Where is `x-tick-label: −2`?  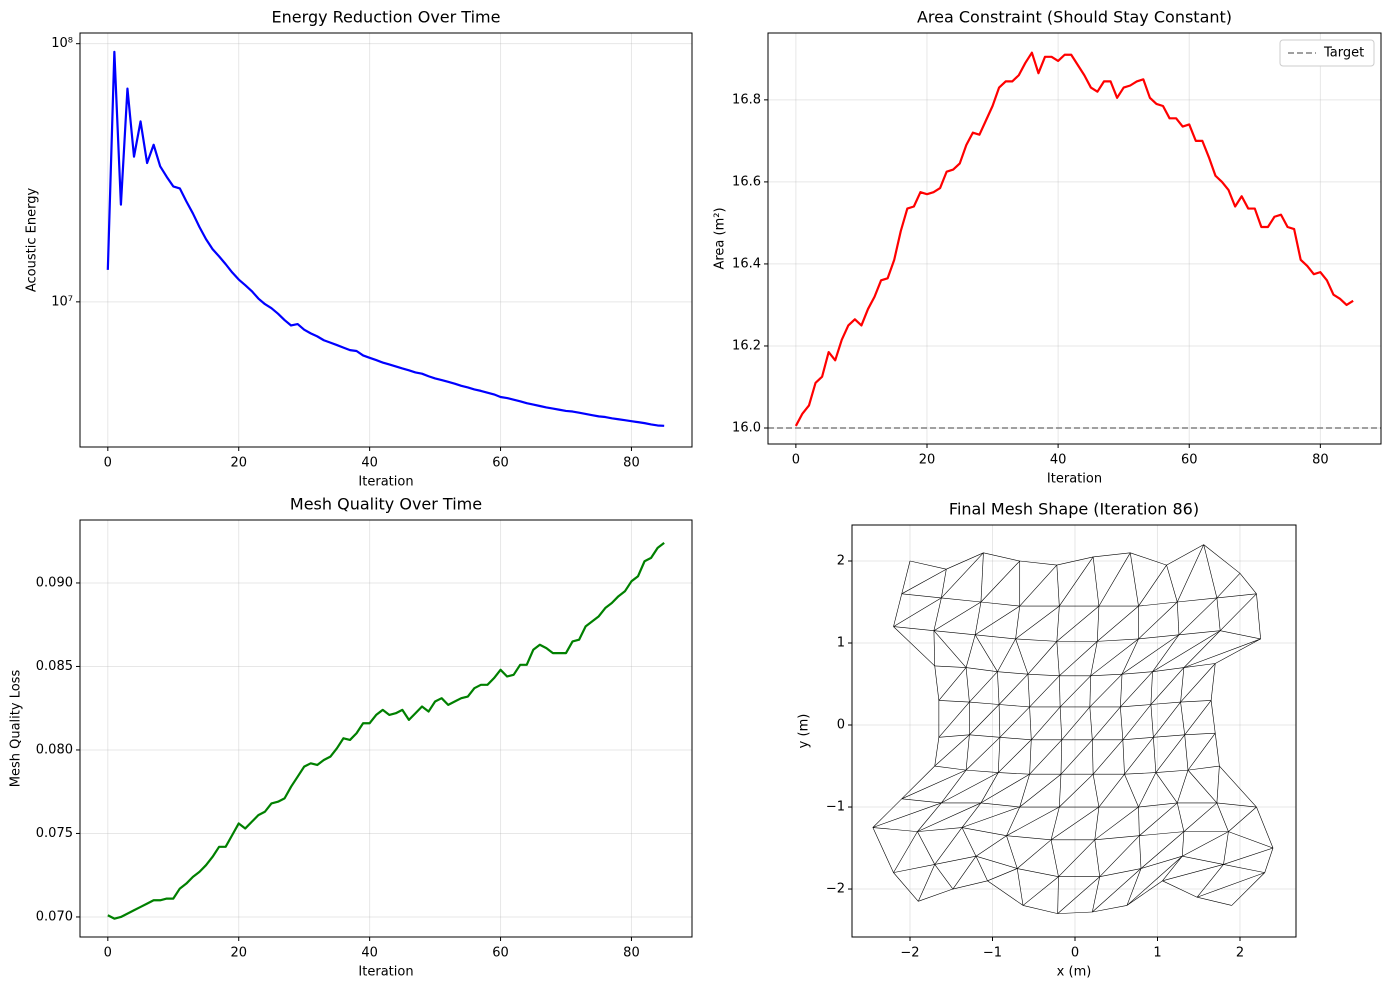
x-tick-label: −2 is located at coordinates (909, 953).